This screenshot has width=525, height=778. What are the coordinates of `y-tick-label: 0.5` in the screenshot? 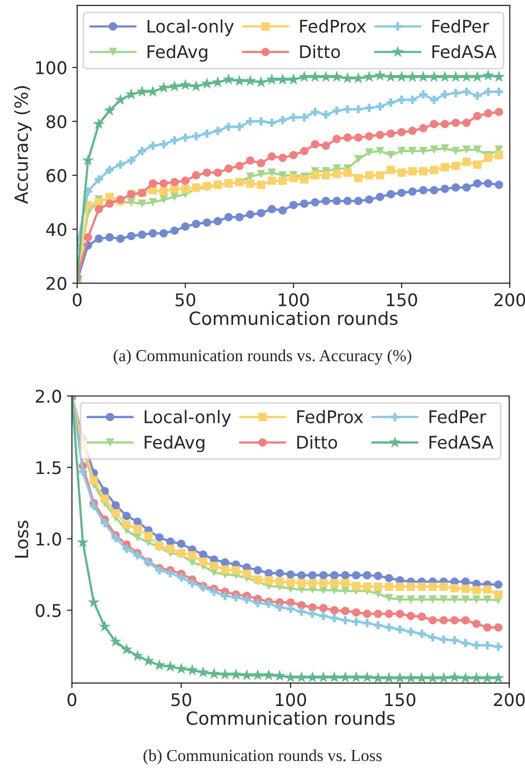 It's located at (48, 611).